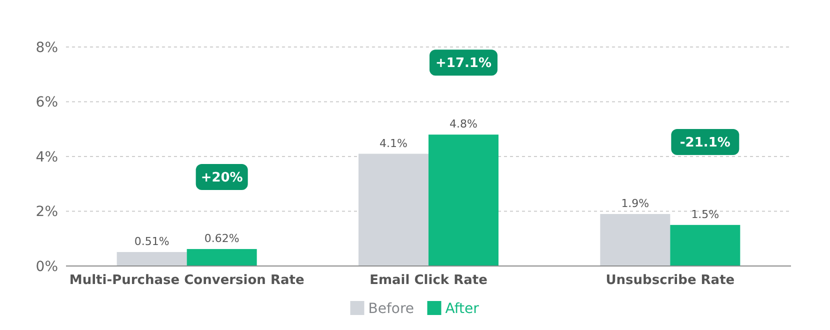 Image resolution: width=830 pixels, height=330 pixels. Describe the element at coordinates (47, 102) in the screenshot. I see `y-tick-label: 6%` at that location.